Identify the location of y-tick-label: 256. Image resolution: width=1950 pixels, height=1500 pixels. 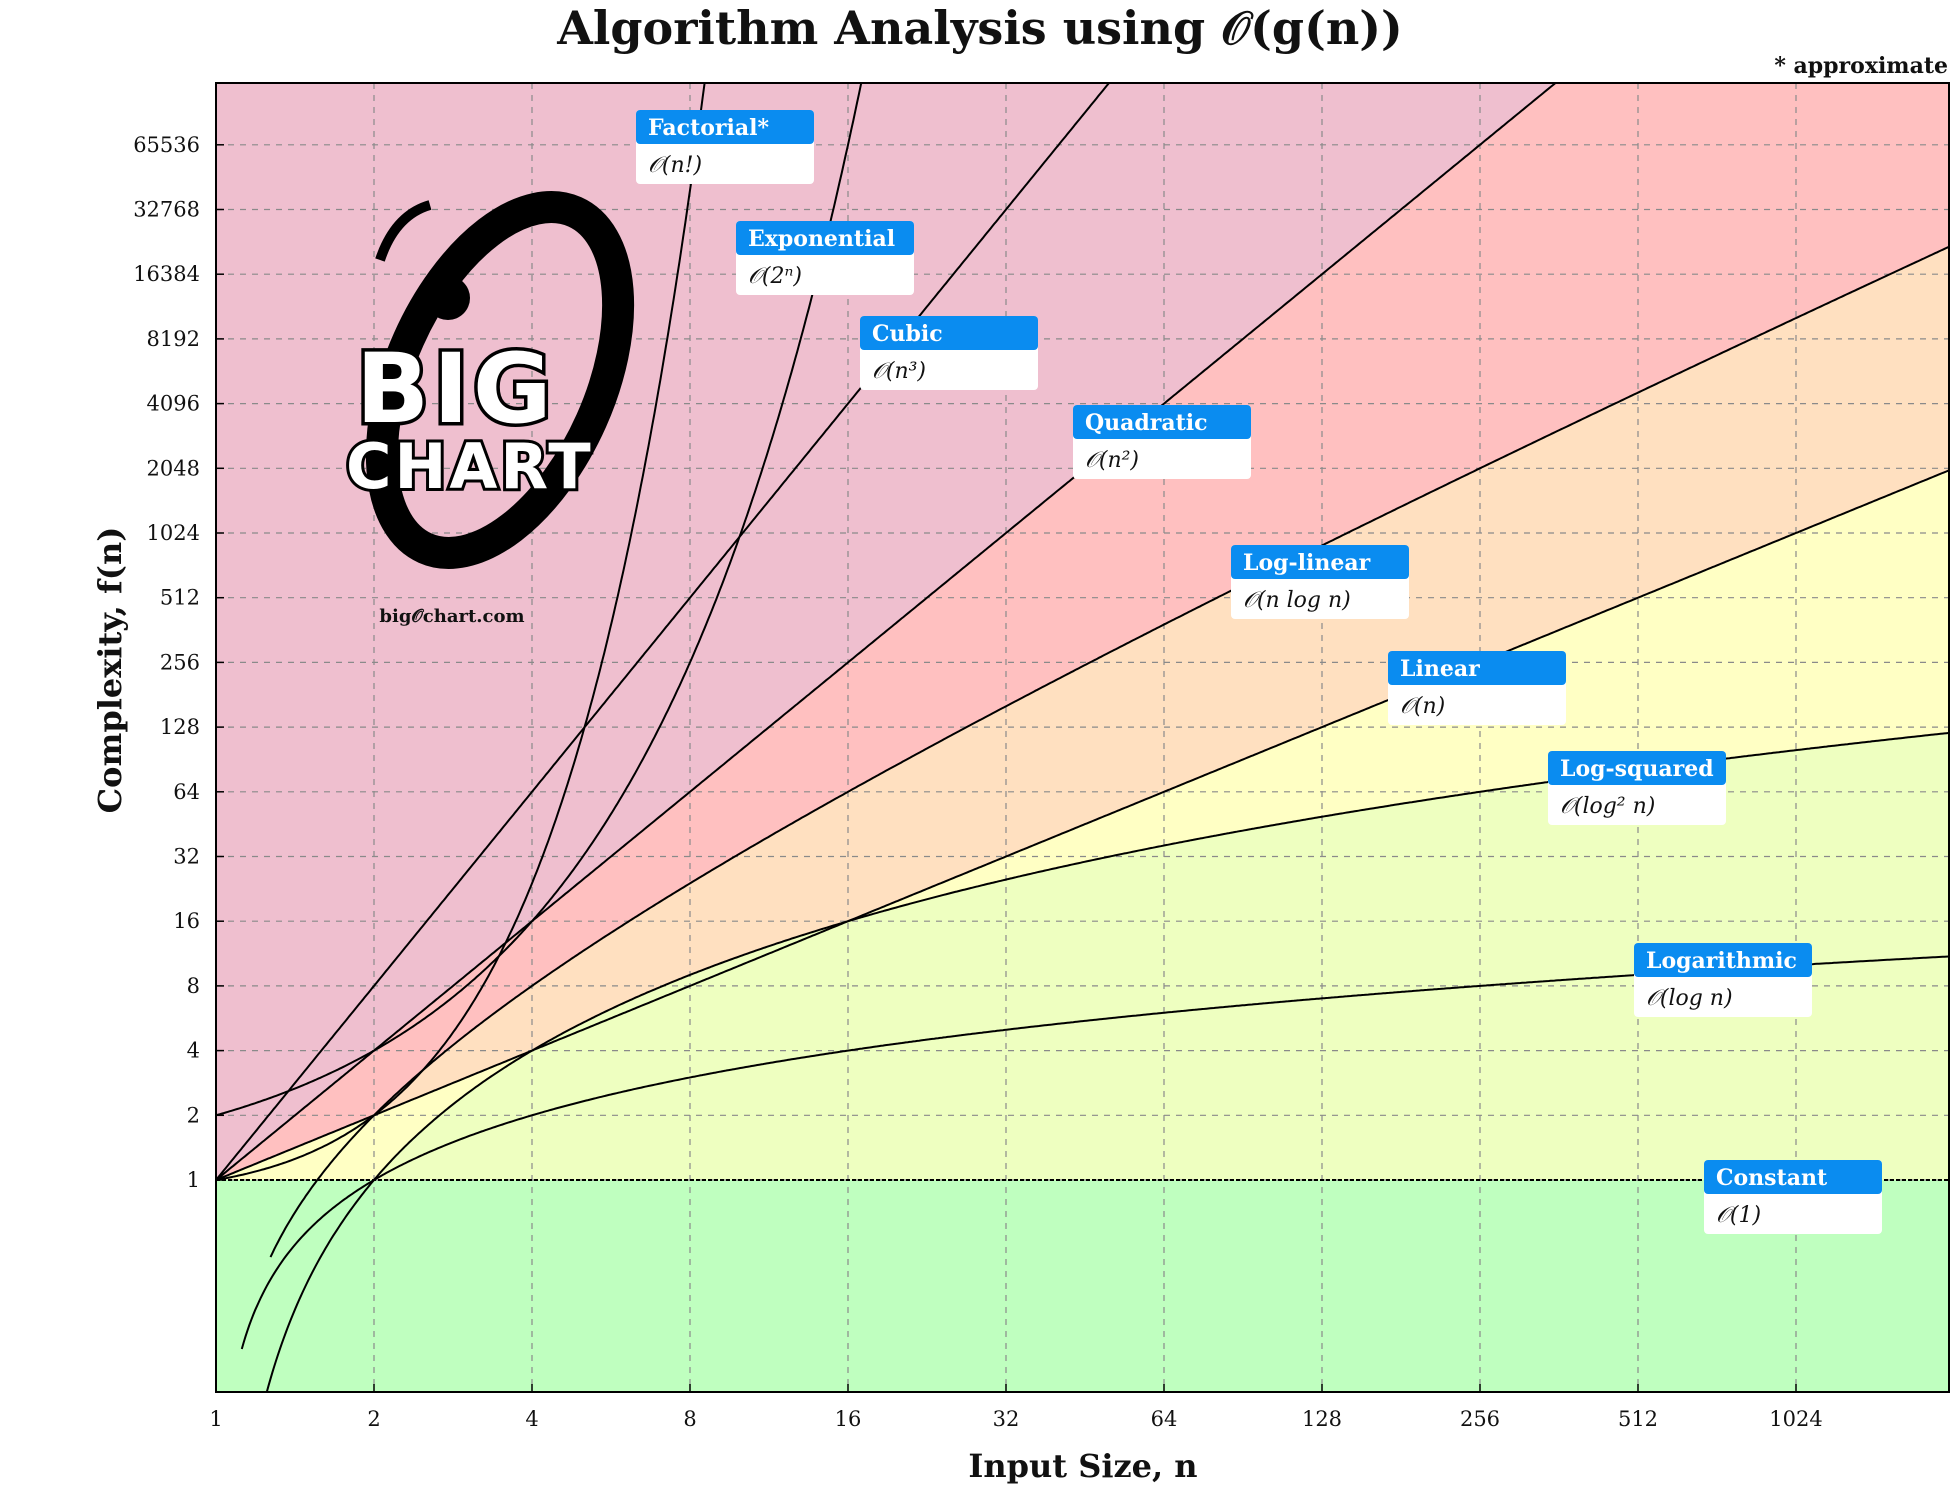
(180, 662).